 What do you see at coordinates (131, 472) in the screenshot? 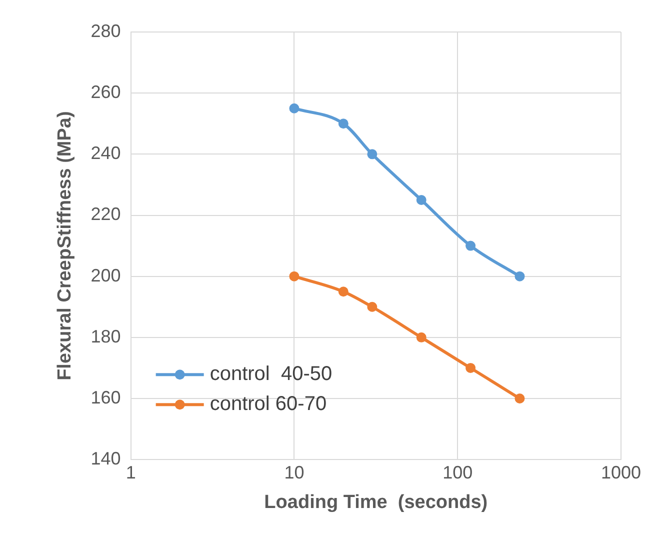
I see `x-tick-label: 1` at bounding box center [131, 472].